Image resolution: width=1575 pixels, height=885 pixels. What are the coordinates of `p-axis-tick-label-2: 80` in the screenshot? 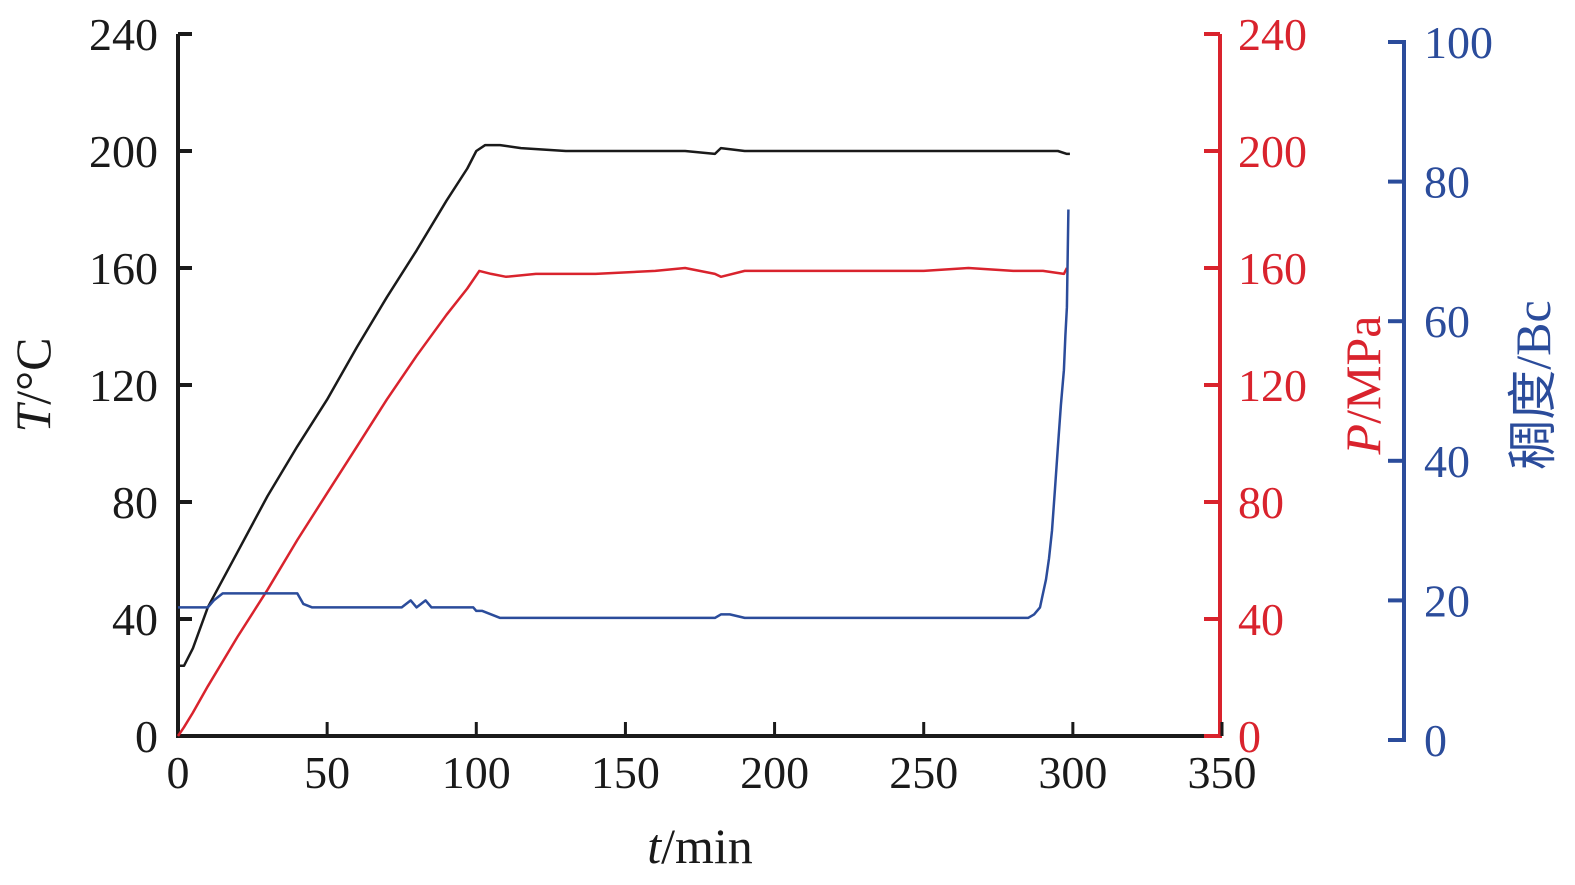 It's located at (1261, 502).